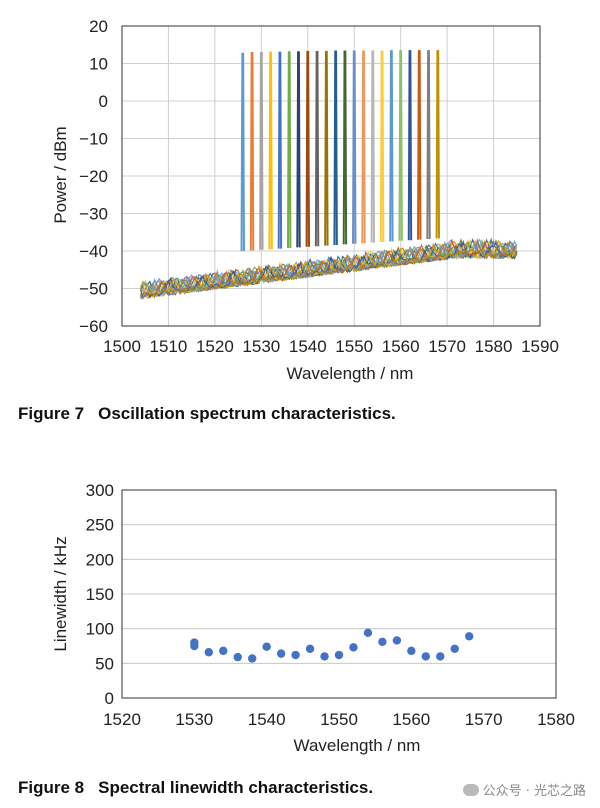 This screenshot has width=600, height=808. Describe the element at coordinates (354, 346) in the screenshot. I see `spectrum-x-tick-label: 1550` at that location.